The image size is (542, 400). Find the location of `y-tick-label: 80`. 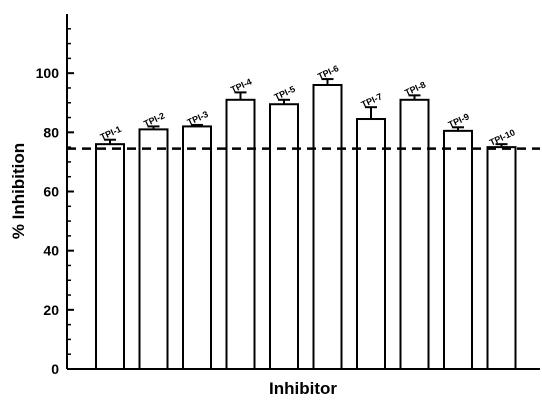

y-tick-label: 80 is located at coordinates (51, 132).